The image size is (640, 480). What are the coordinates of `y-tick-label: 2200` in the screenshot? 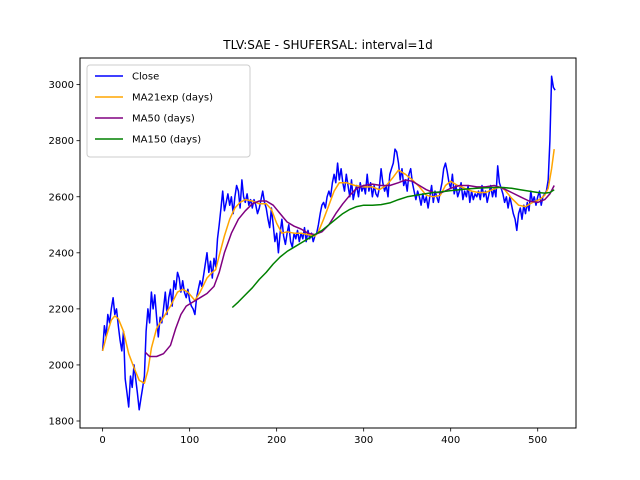 It's located at (61, 309).